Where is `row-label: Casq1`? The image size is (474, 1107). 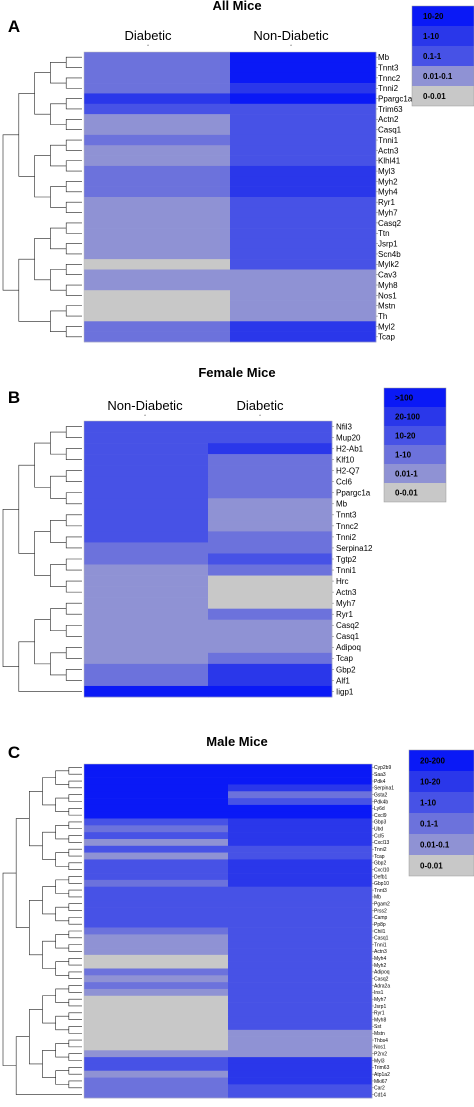
row-label: Casq1 is located at coordinates (348, 636).